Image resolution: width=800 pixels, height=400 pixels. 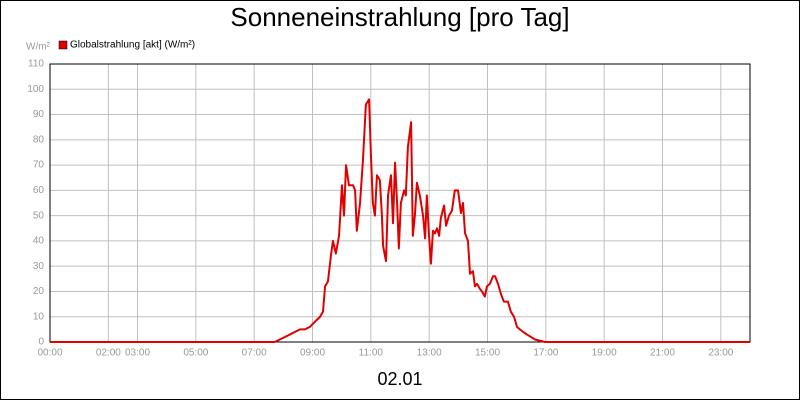 I want to click on x-tick-label: 02:00, so click(x=108, y=353).